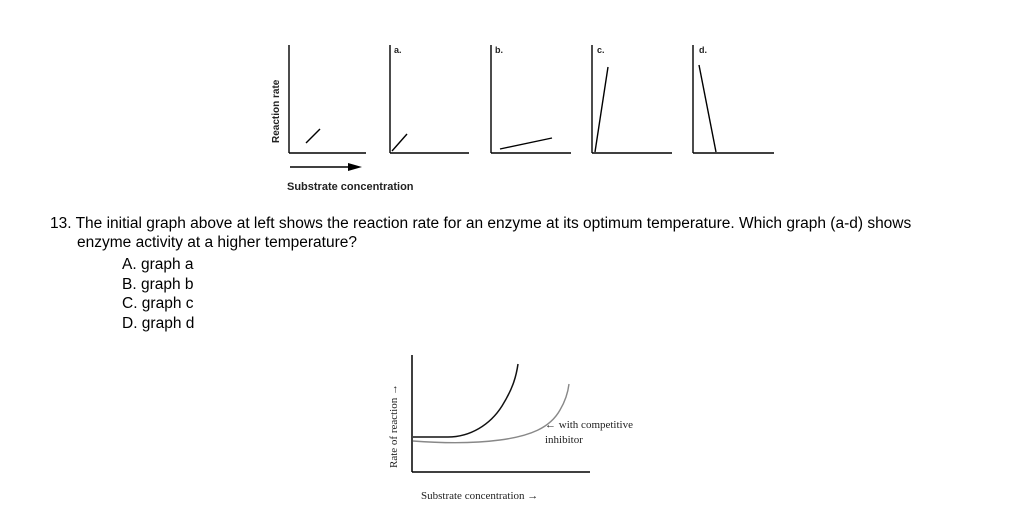 The width and height of the screenshot is (1036, 511). I want to click on top-figure: Reaction rate a. b., so click(522, 119).